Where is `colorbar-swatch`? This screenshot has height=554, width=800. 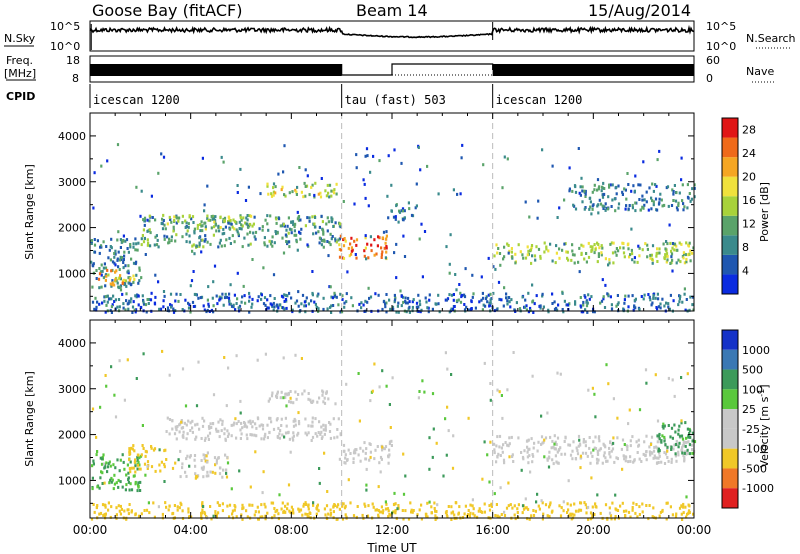 colorbar-swatch is located at coordinates (730, 284).